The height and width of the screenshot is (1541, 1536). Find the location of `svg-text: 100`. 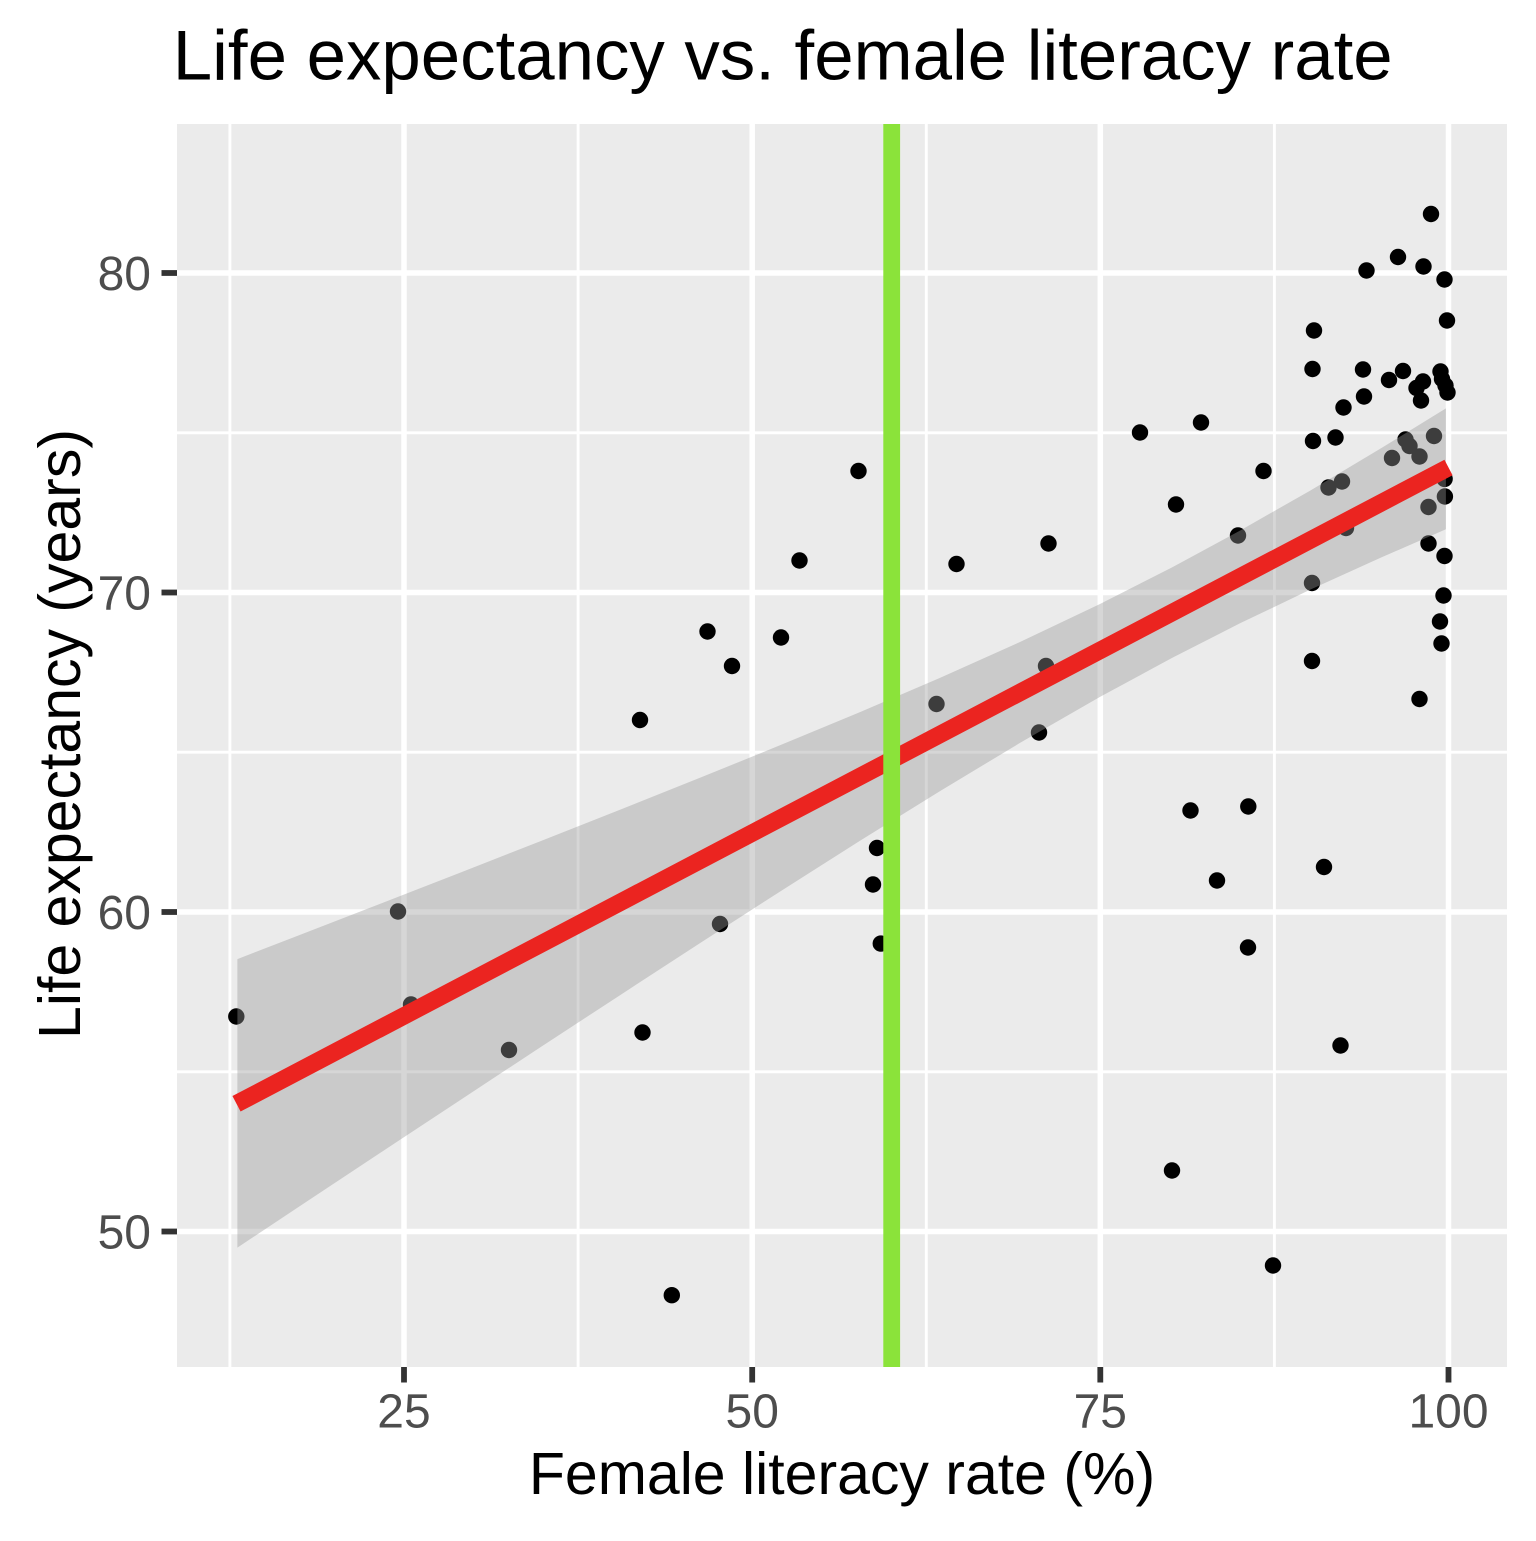

svg-text: 100 is located at coordinates (1448, 1412).